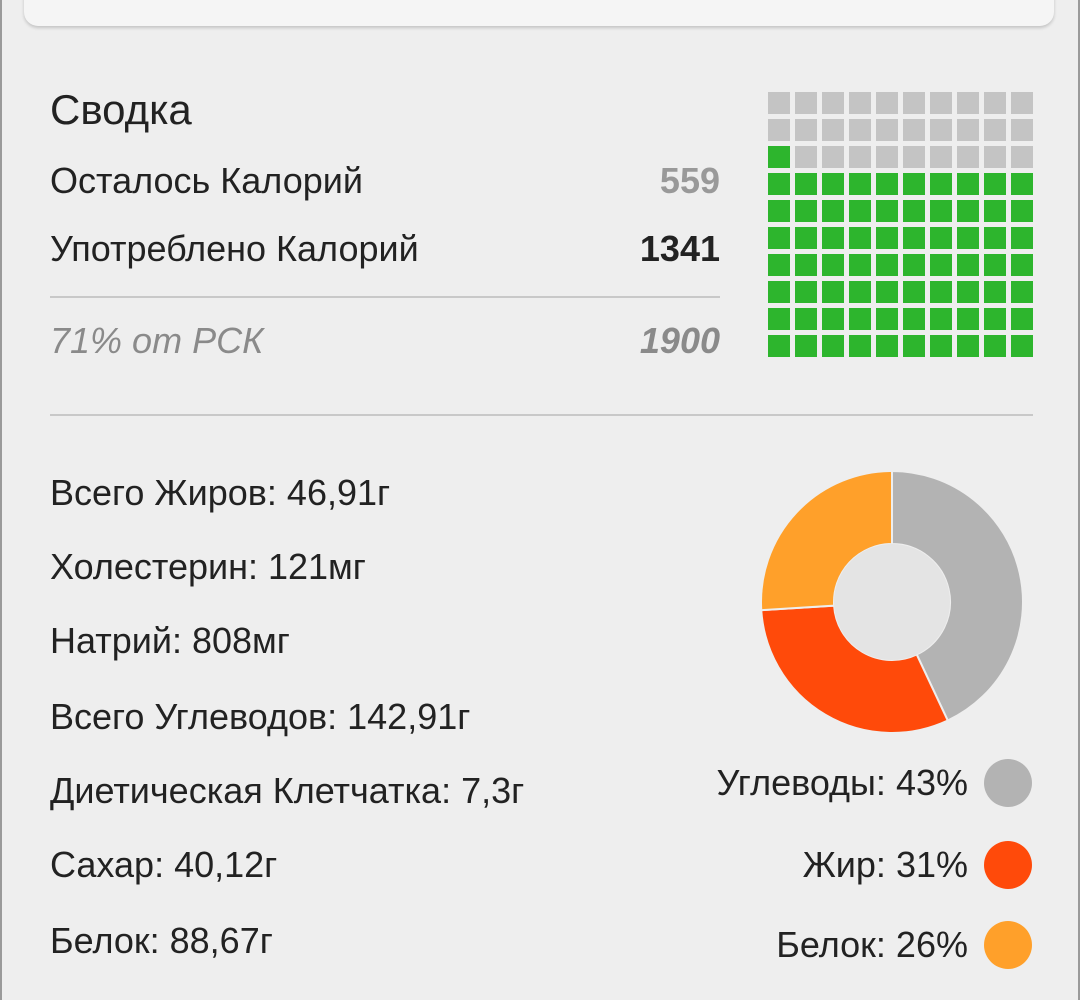  What do you see at coordinates (689, 180) in the screenshot?
I see `remaining-calories-value: 559` at bounding box center [689, 180].